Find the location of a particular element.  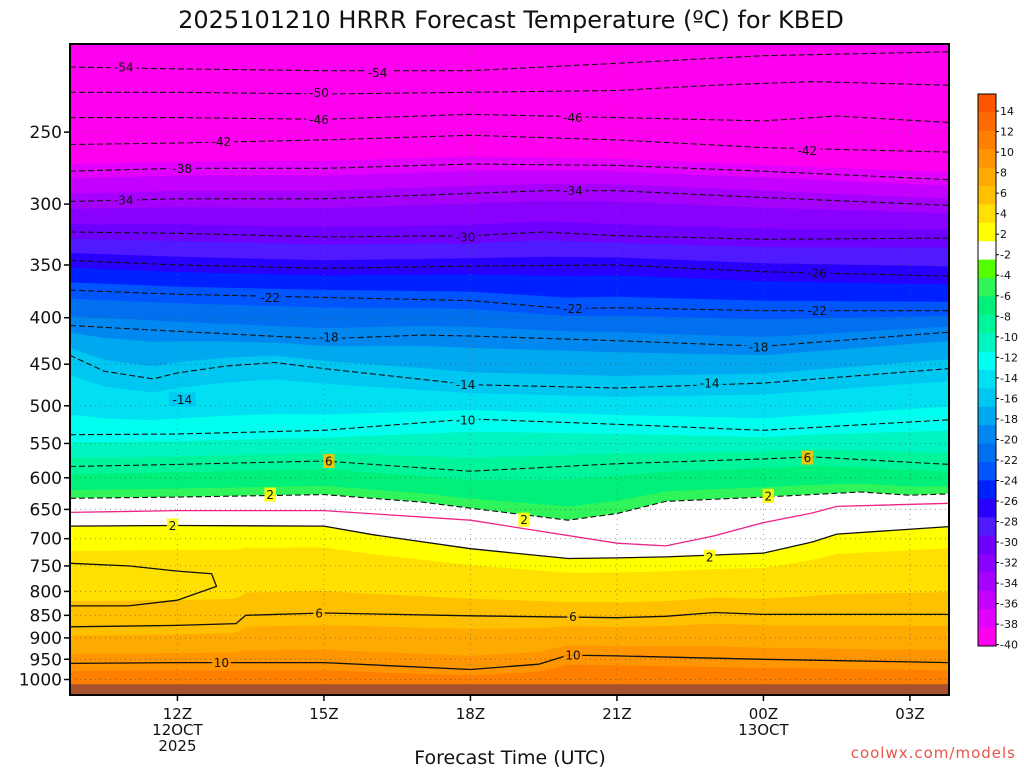

contour-label: -18 is located at coordinates (329, 337).